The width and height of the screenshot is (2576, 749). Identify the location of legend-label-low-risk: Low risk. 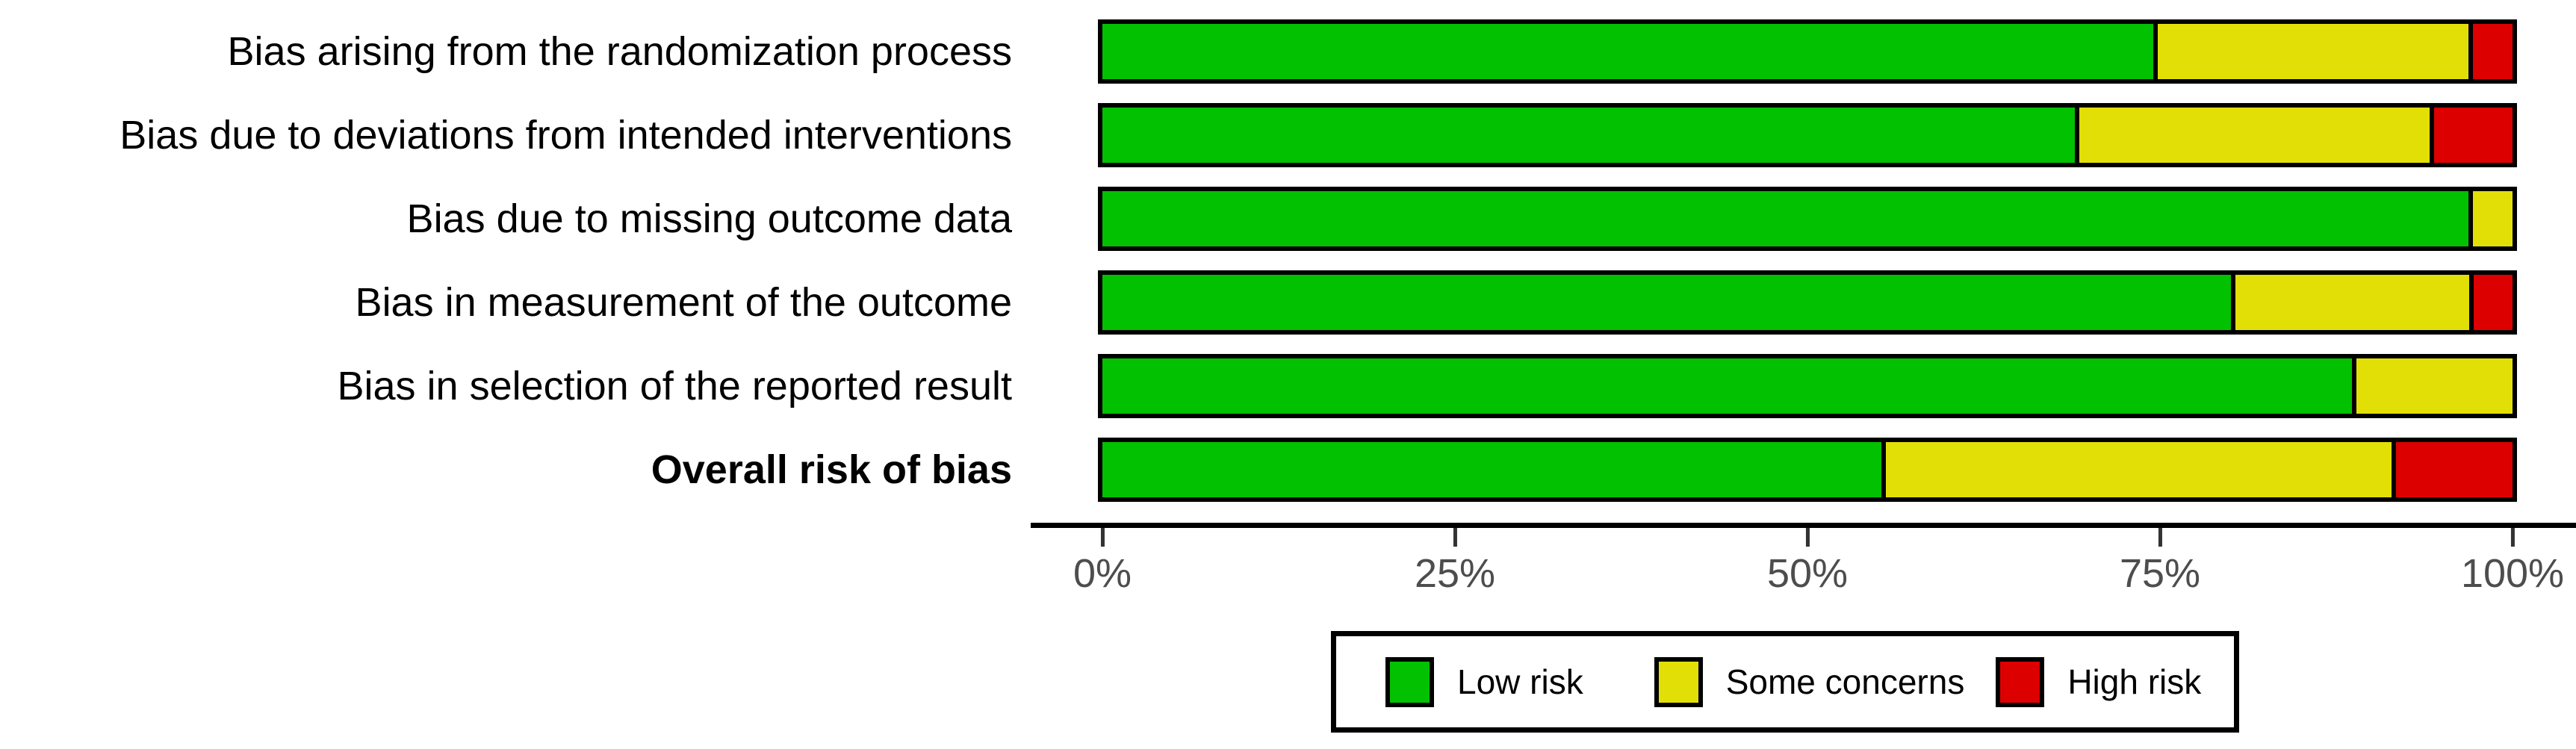
(1520, 681).